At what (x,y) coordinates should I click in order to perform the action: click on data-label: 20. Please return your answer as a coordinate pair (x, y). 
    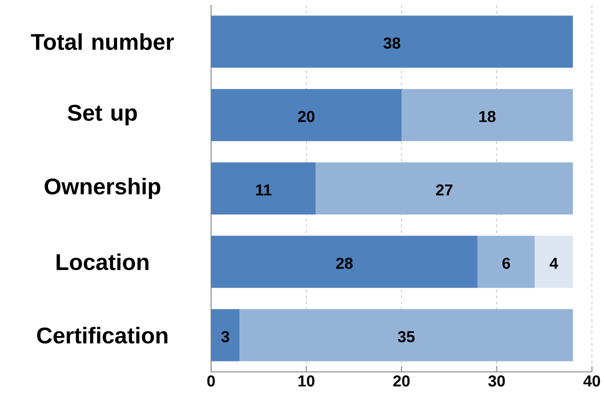
    Looking at the image, I should click on (306, 116).